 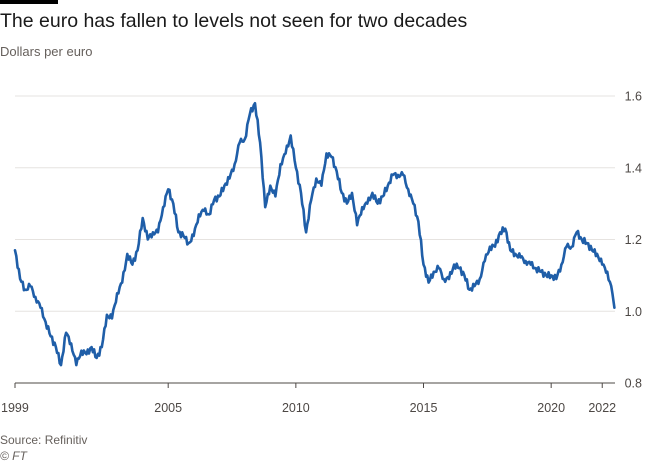 I want to click on x-tick-label: 2015, so click(x=424, y=408).